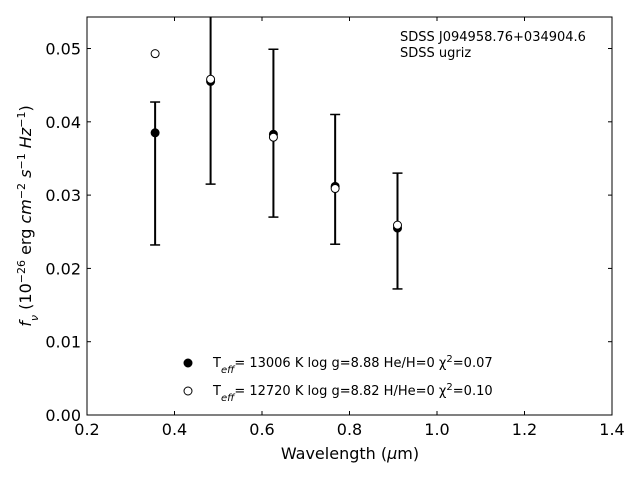 This screenshot has width=640, height=484. Describe the element at coordinates (436, 429) in the screenshot. I see `x-tick-label-4: 1.0` at that location.